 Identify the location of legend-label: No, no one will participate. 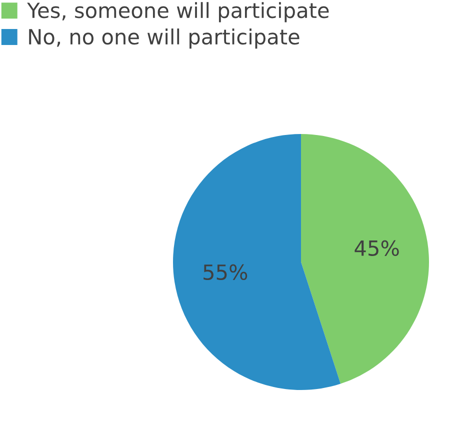
(164, 38).